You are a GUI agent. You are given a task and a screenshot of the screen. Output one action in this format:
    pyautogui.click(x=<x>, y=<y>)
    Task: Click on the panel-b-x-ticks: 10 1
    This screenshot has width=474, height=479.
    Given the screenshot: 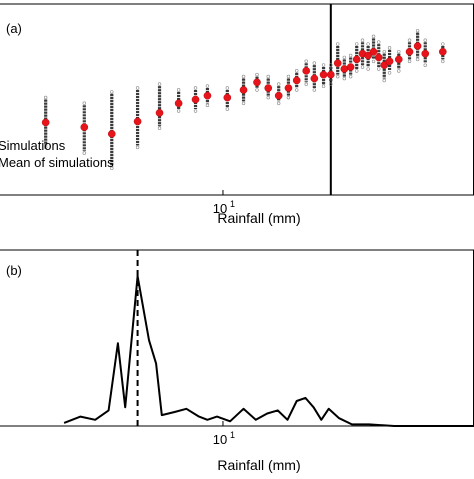 What is the action you would take?
    pyautogui.click(x=224, y=434)
    